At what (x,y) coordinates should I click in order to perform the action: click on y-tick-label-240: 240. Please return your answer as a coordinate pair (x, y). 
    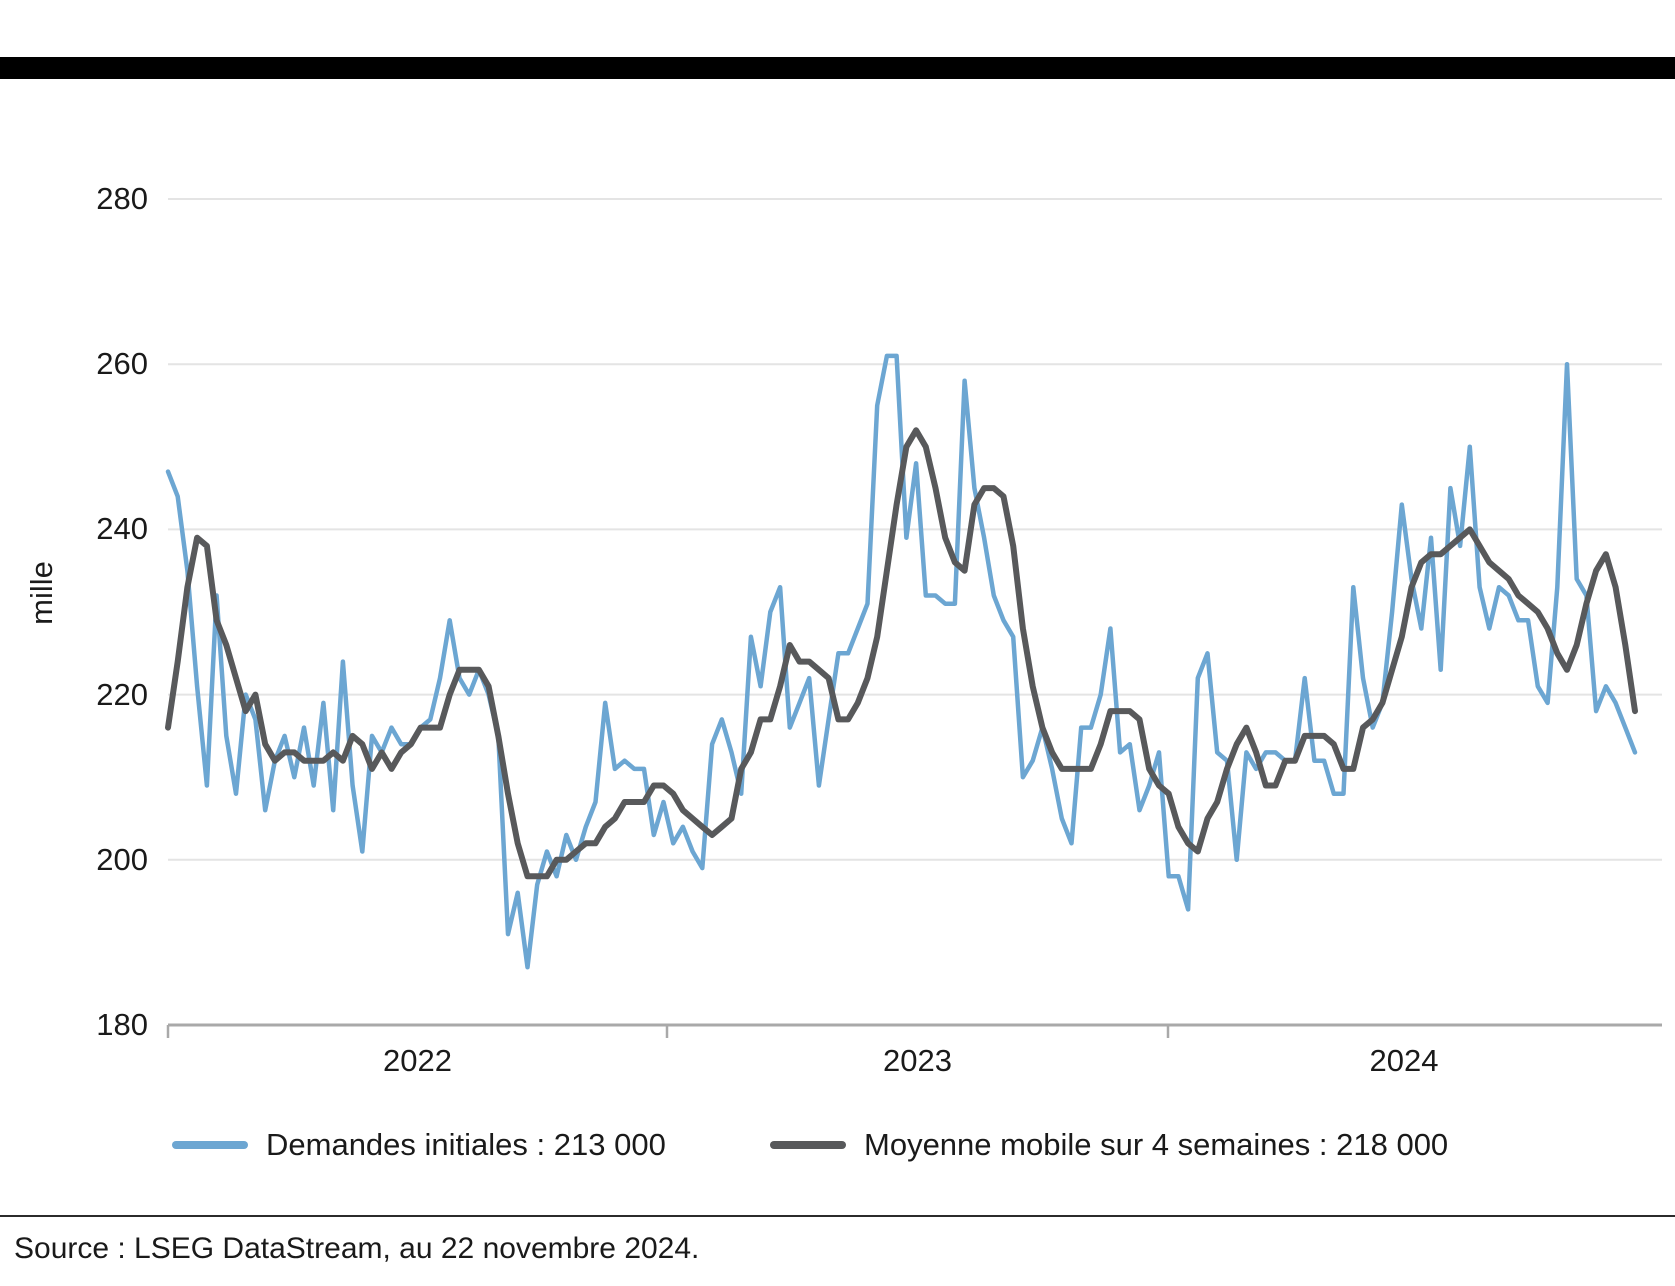
    Looking at the image, I should click on (122, 529).